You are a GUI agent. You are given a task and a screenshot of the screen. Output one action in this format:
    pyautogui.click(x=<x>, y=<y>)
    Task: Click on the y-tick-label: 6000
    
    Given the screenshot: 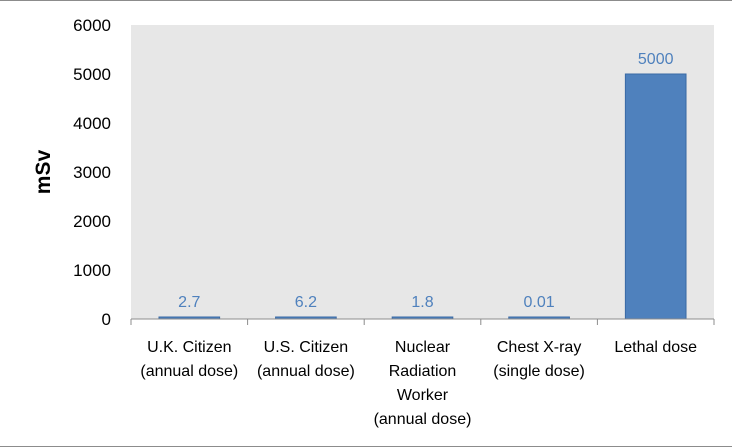 What is the action you would take?
    pyautogui.click(x=92, y=25)
    